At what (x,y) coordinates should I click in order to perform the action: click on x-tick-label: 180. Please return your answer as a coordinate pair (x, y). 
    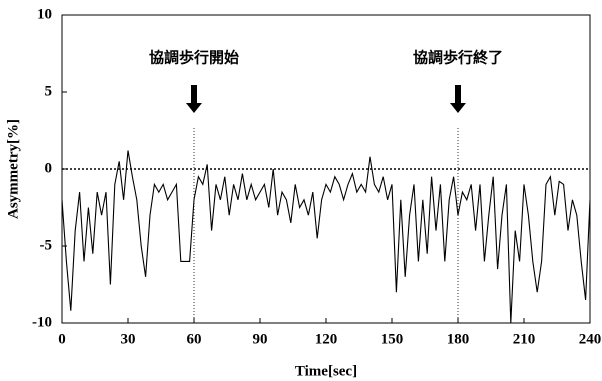
    Looking at the image, I should click on (458, 339).